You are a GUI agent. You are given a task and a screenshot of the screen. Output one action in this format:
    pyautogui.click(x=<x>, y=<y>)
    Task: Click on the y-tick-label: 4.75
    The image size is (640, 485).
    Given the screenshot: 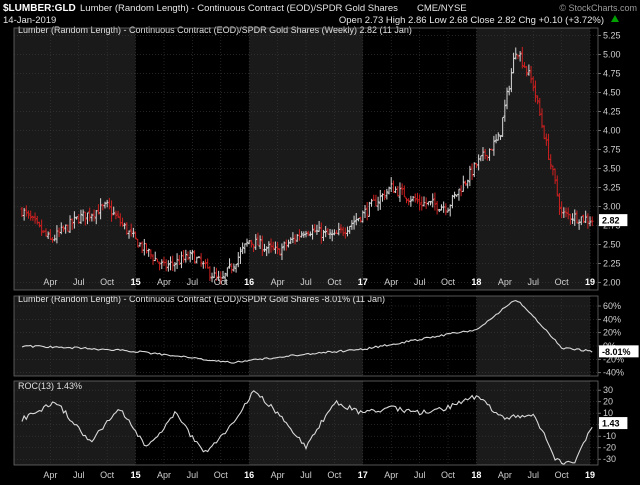 What is the action you would take?
    pyautogui.click(x=612, y=74)
    